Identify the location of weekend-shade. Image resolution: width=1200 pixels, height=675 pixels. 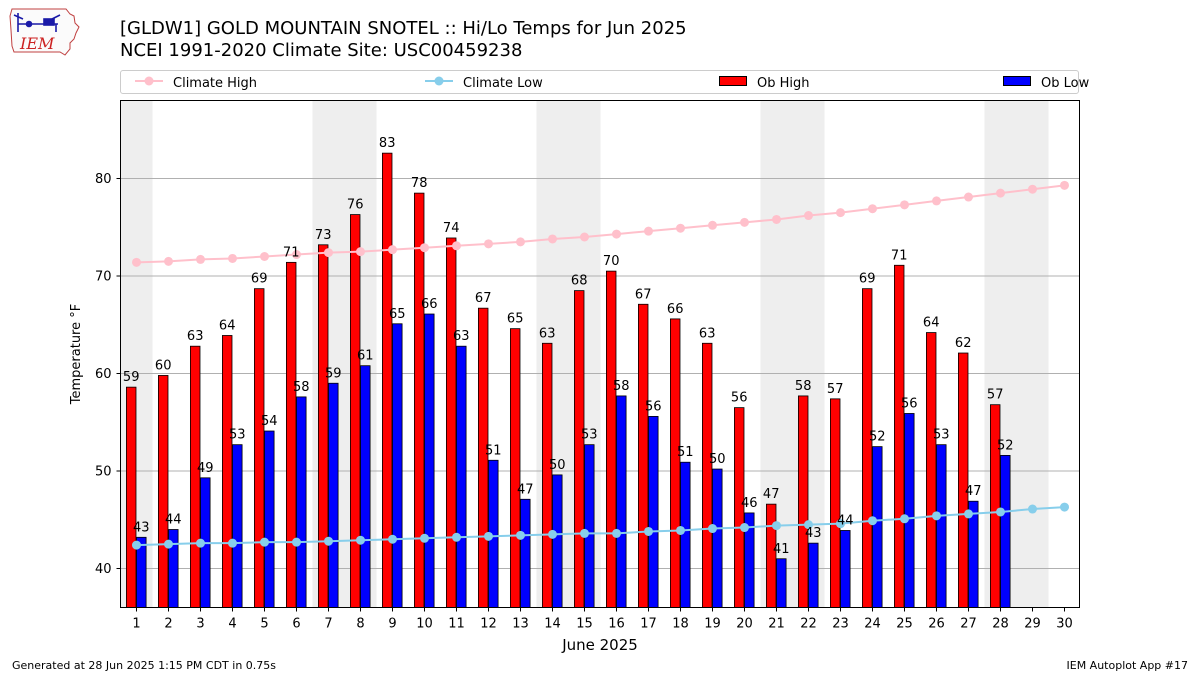
(552, 354).